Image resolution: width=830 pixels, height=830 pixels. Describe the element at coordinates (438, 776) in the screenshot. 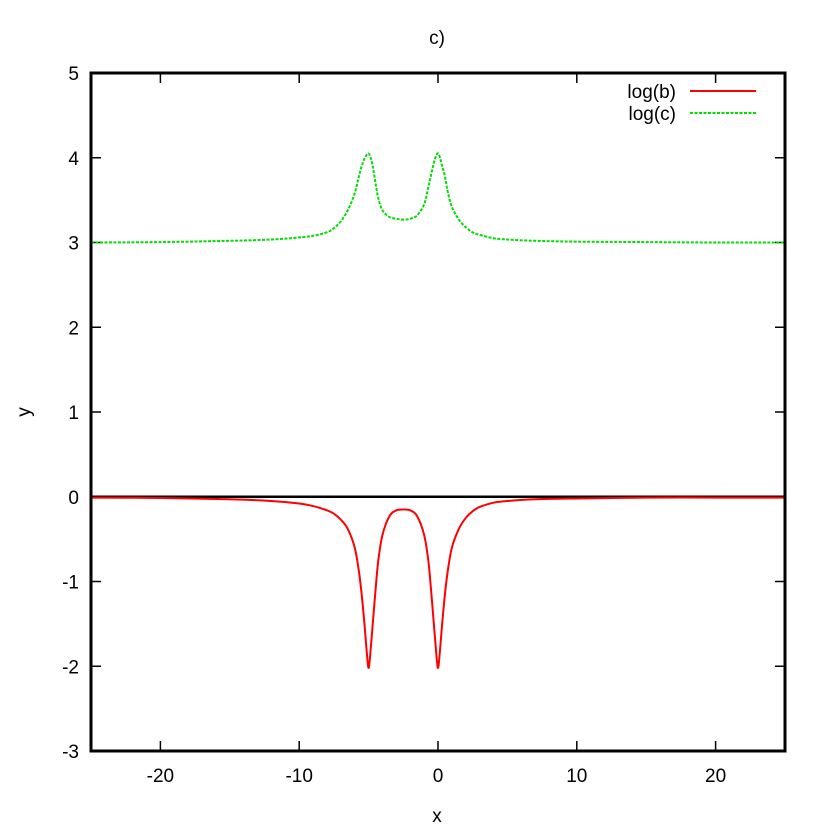

I see `x-tick-label: 0` at that location.